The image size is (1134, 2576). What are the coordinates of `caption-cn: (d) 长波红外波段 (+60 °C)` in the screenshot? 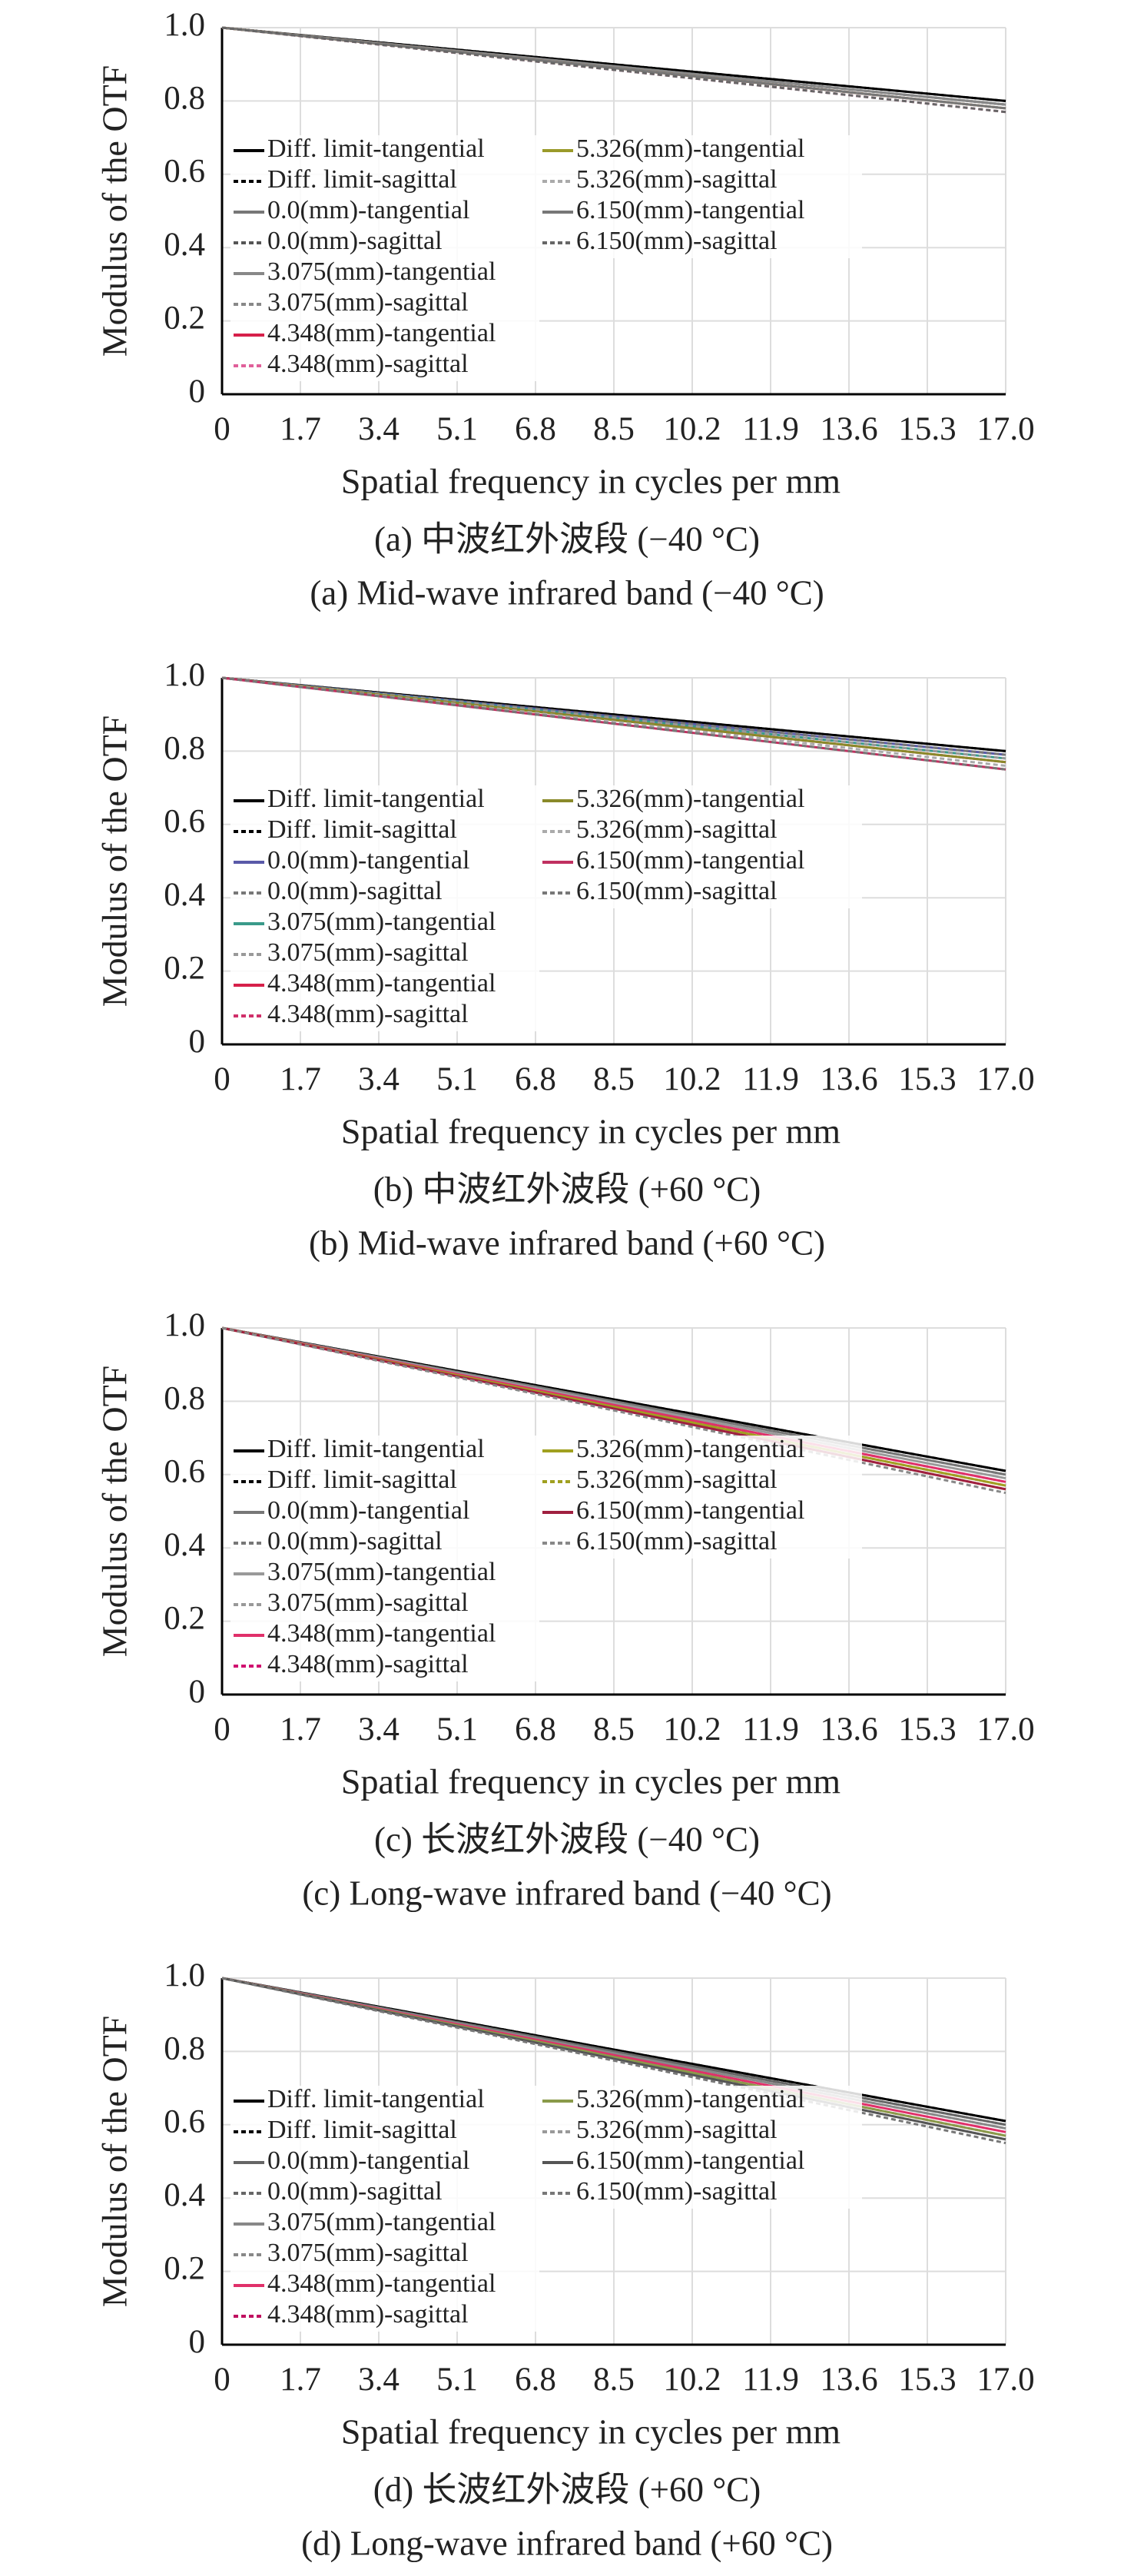 It's located at (567, 2489).